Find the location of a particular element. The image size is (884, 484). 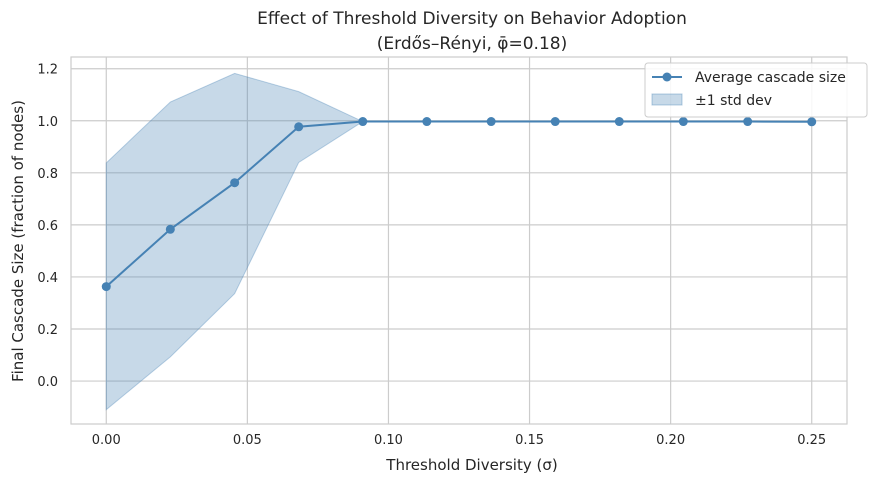

x-tick-label: 0.05 is located at coordinates (247, 440).